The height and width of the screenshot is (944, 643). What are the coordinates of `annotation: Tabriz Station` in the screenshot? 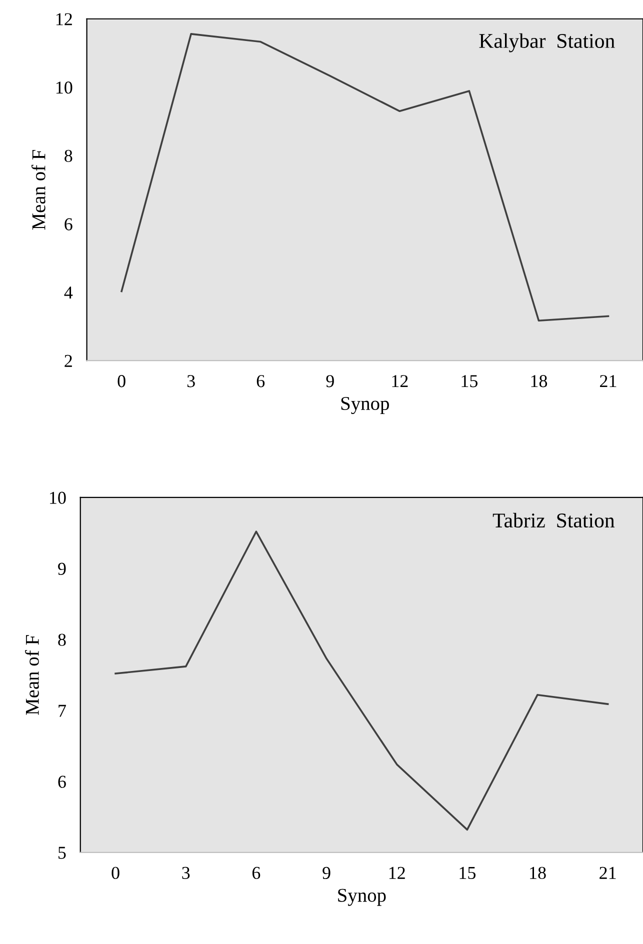 It's located at (553, 520).